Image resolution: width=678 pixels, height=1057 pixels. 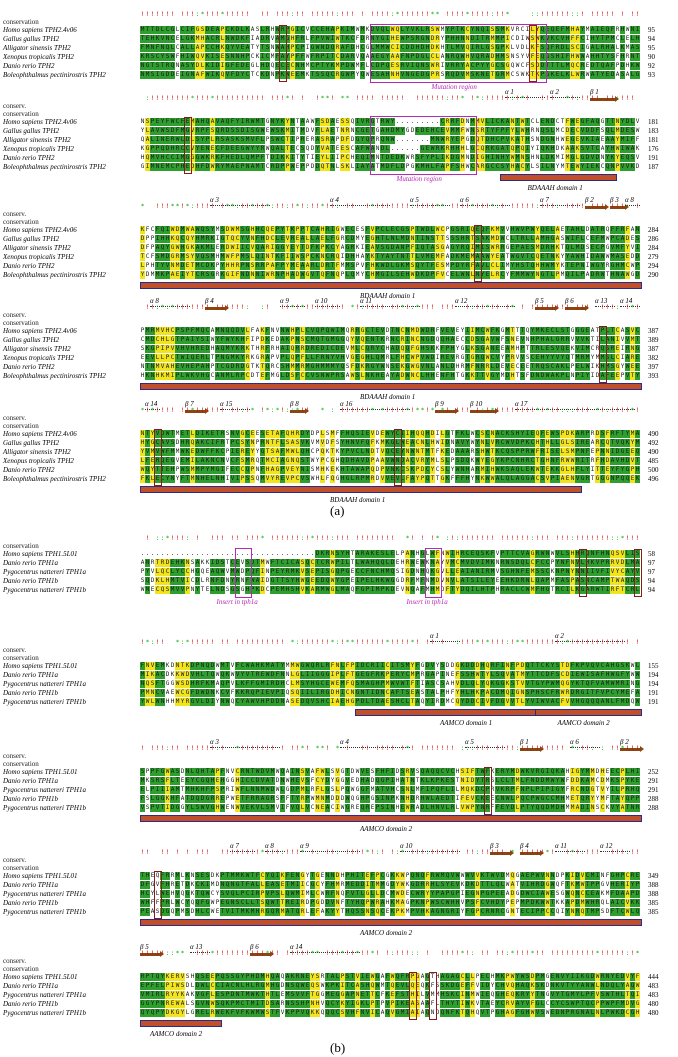 What do you see at coordinates (561, 846) in the screenshot?
I see `ss-label: α 11` at bounding box center [561, 846].